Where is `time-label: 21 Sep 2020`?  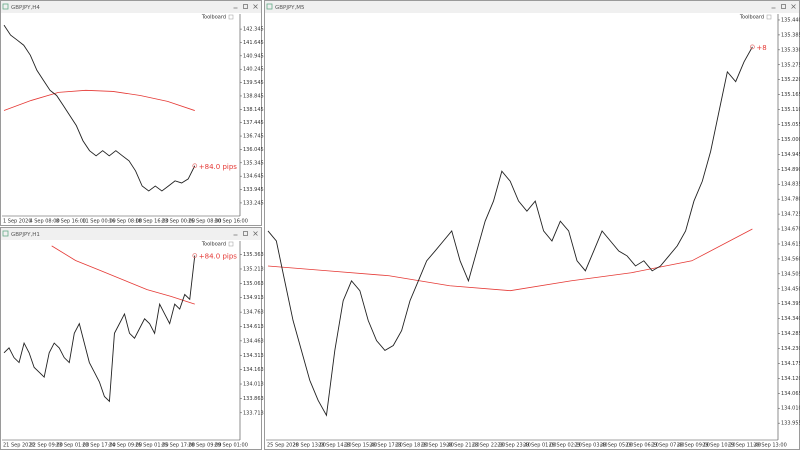
time-label: 21 Sep 2020 is located at coordinates (19, 446).